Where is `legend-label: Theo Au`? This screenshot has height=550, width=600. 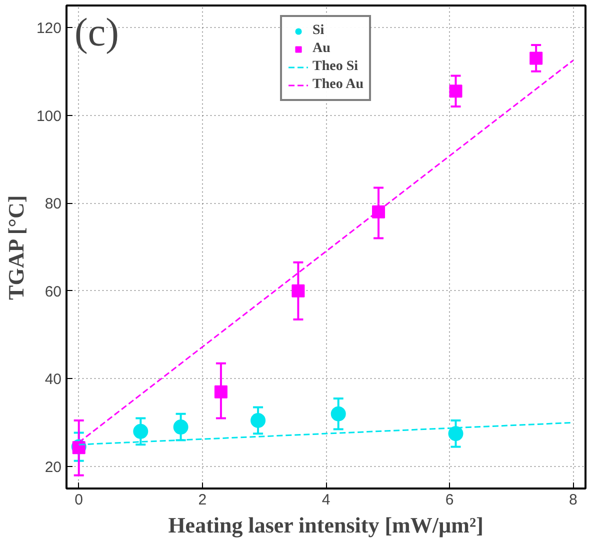 legend-label: Theo Au is located at coordinates (338, 85).